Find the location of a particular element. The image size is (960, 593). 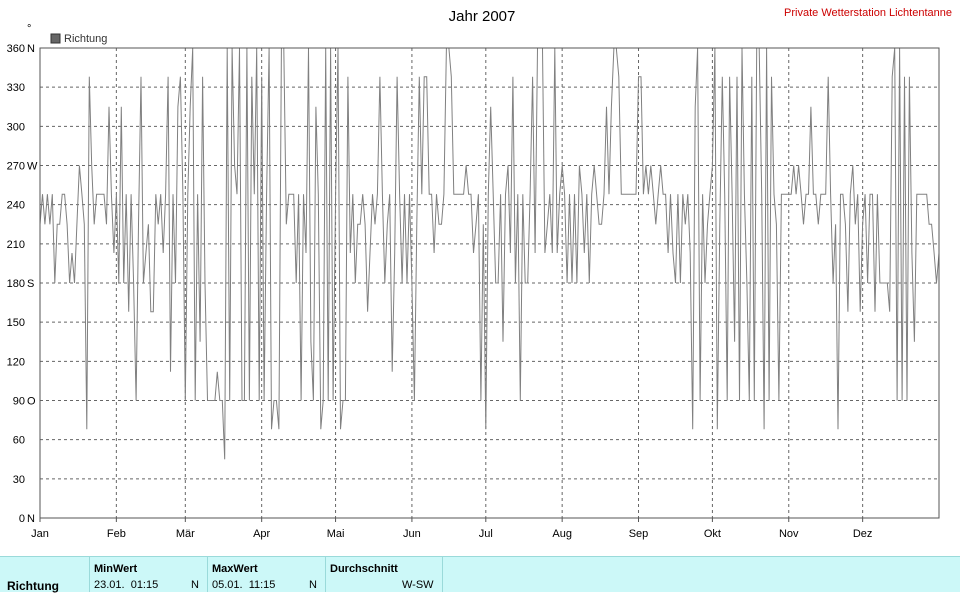

stats-max-cell: MaxWert 05.01. 11:15 N is located at coordinates (266, 574).